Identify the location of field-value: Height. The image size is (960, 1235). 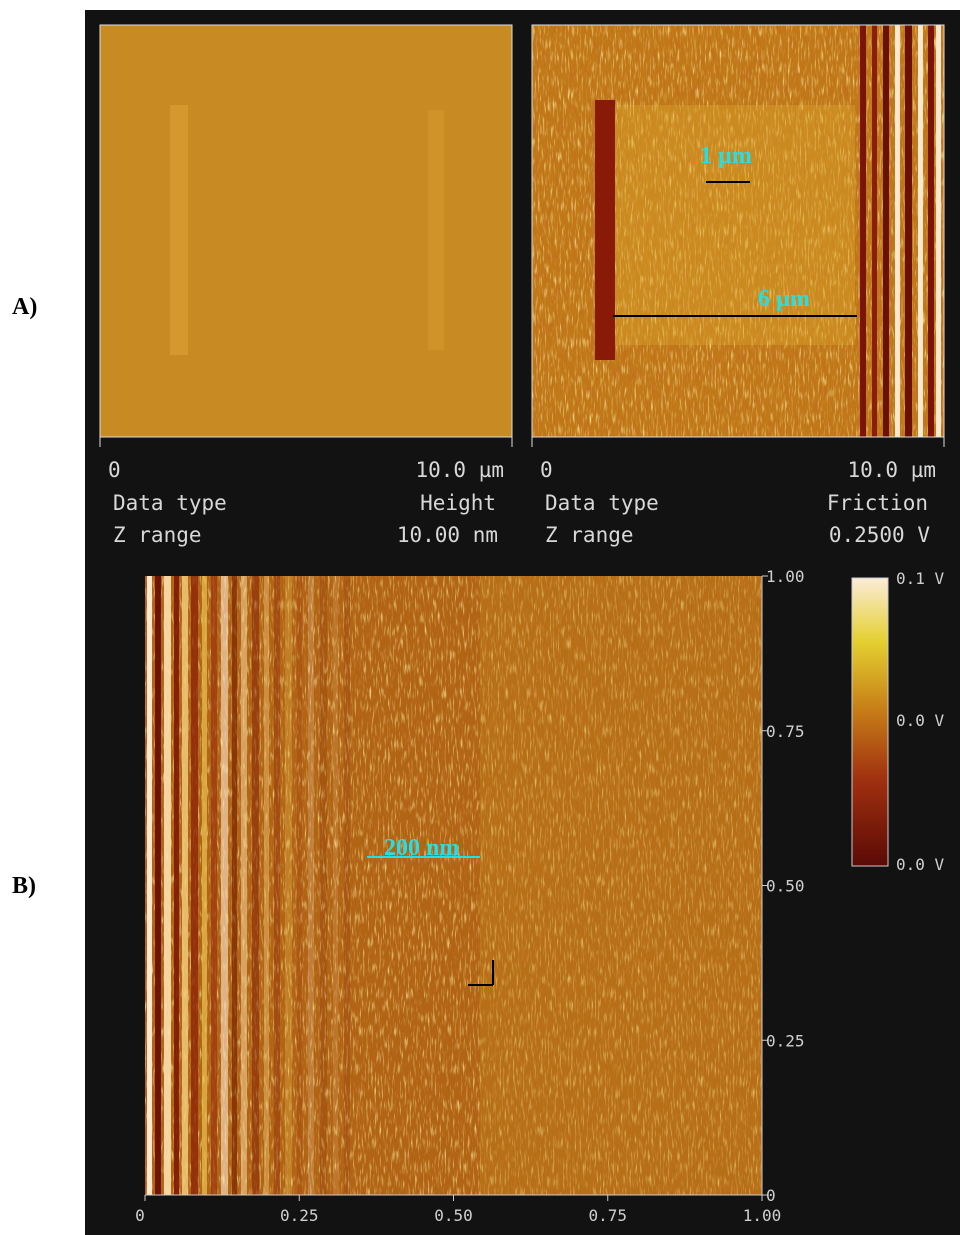
(458, 503).